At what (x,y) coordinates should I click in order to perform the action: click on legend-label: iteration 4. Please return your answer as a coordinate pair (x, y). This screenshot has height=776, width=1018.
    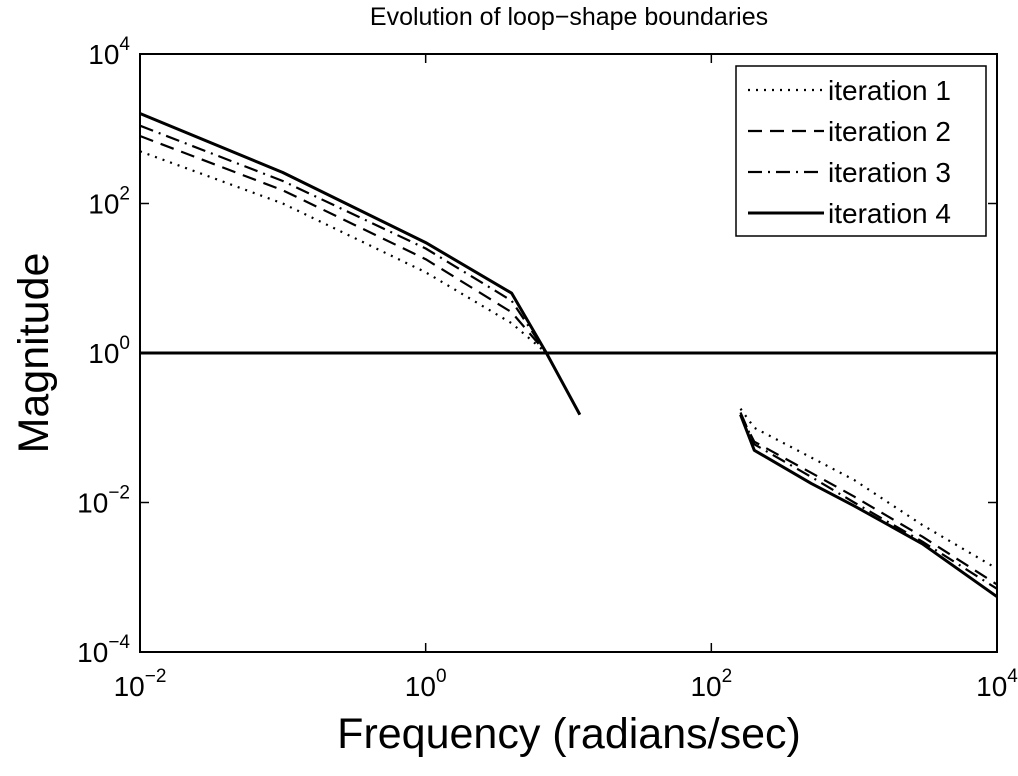
    Looking at the image, I should click on (889, 213).